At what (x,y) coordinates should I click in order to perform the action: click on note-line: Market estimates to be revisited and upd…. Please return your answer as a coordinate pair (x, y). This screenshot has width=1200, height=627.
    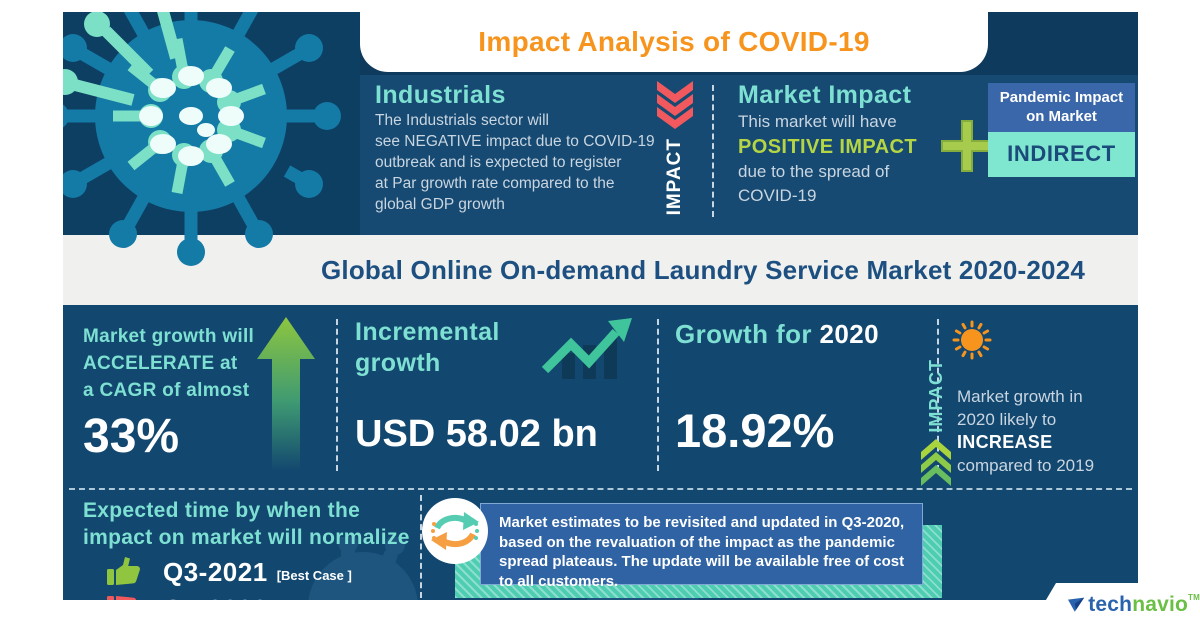
    Looking at the image, I should click on (702, 522).